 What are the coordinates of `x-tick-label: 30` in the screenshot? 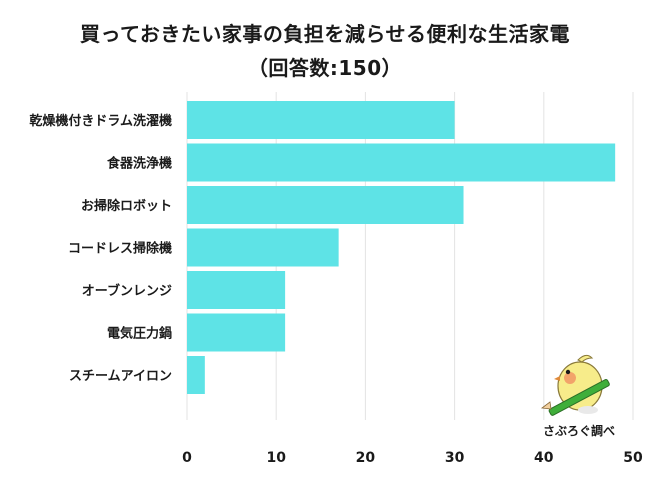 It's located at (455, 458).